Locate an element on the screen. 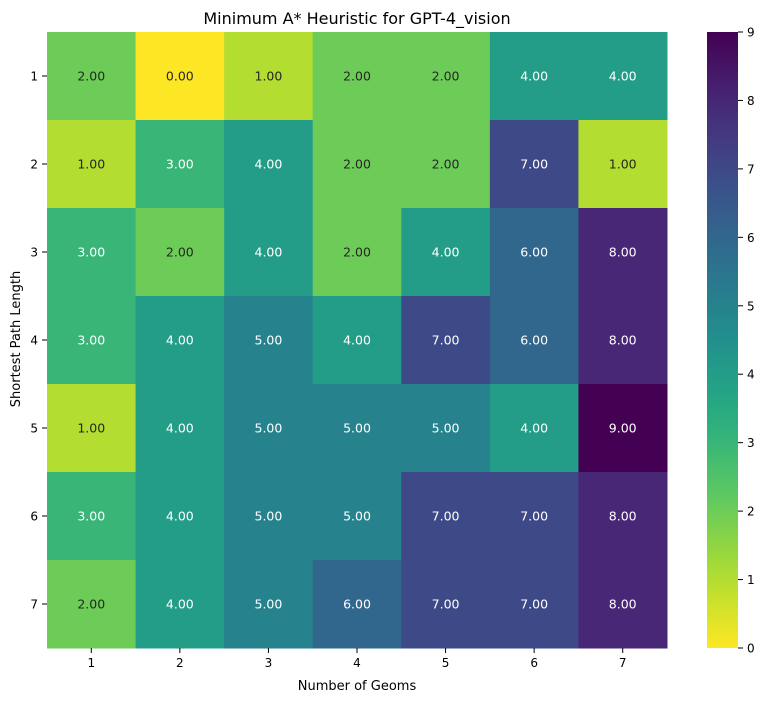  y-axis-label: Shortest Path Length is located at coordinates (16, 339).